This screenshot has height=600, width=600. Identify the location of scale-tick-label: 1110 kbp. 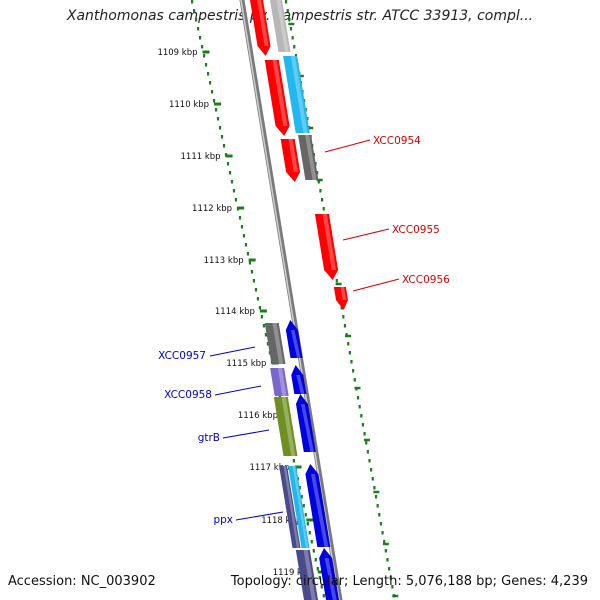
(189, 105).